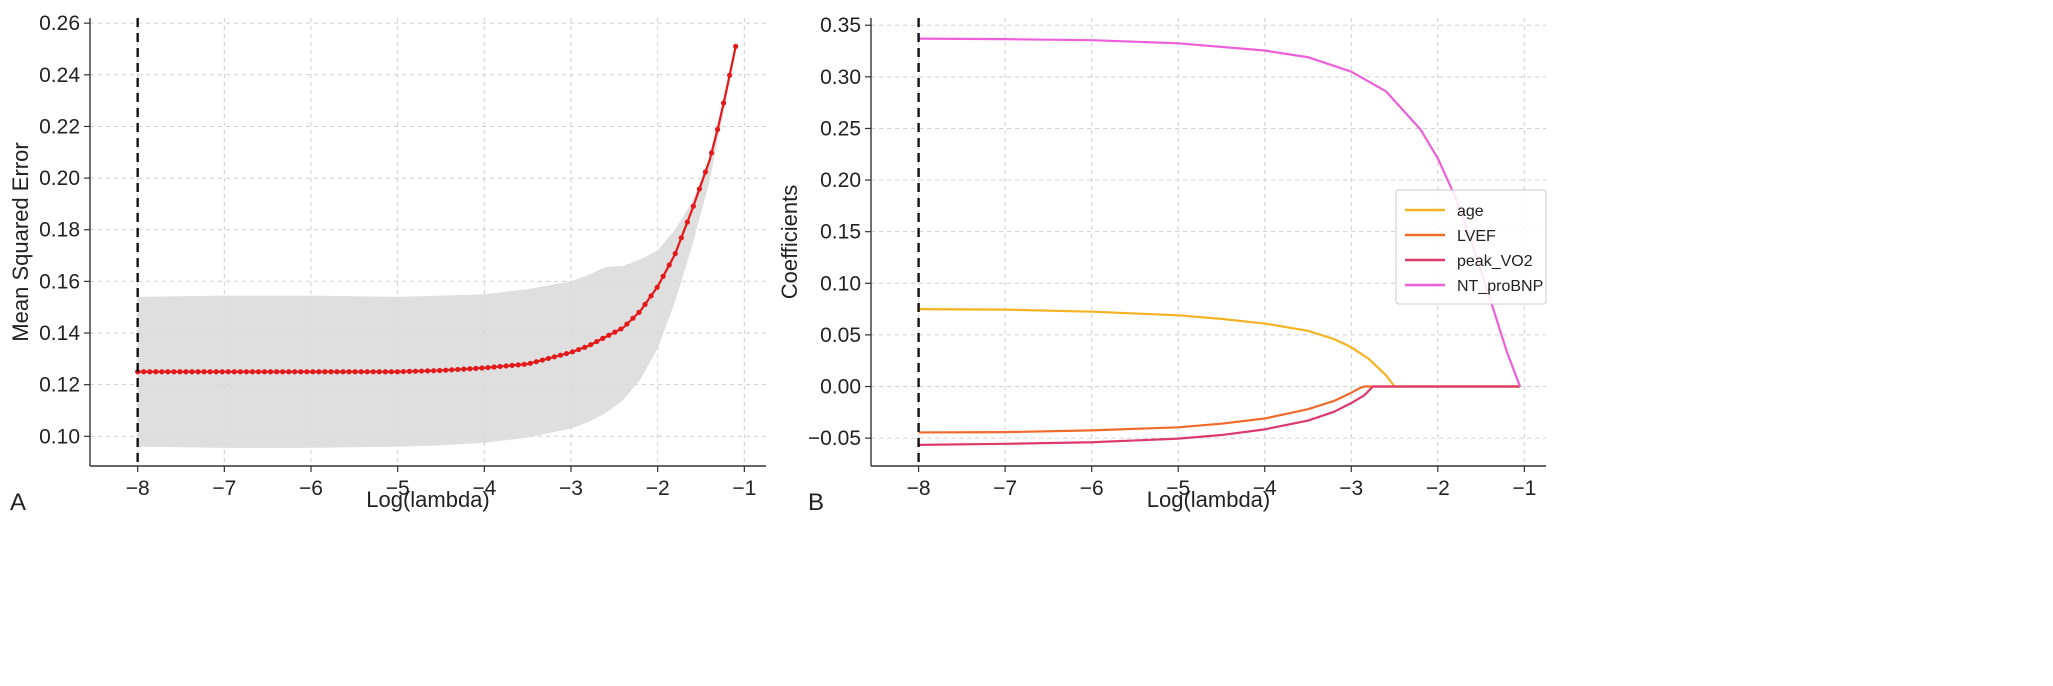 This screenshot has width=2053, height=686. I want to click on a-x-tick-label: −2, so click(658, 488).